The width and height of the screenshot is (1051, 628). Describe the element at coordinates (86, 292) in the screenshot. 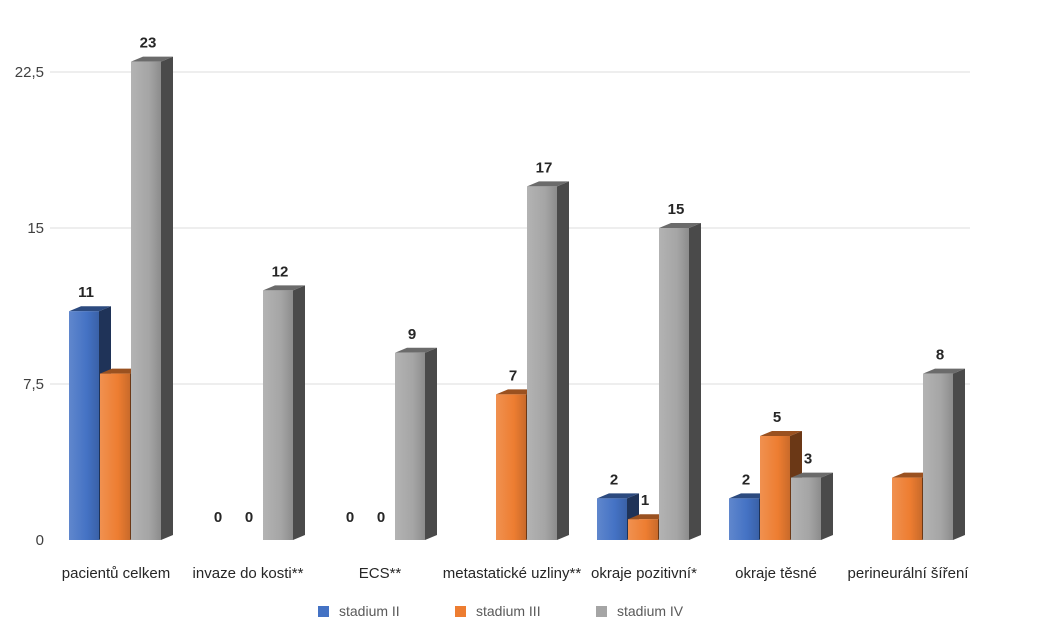

I see `data-label: 11` at that location.